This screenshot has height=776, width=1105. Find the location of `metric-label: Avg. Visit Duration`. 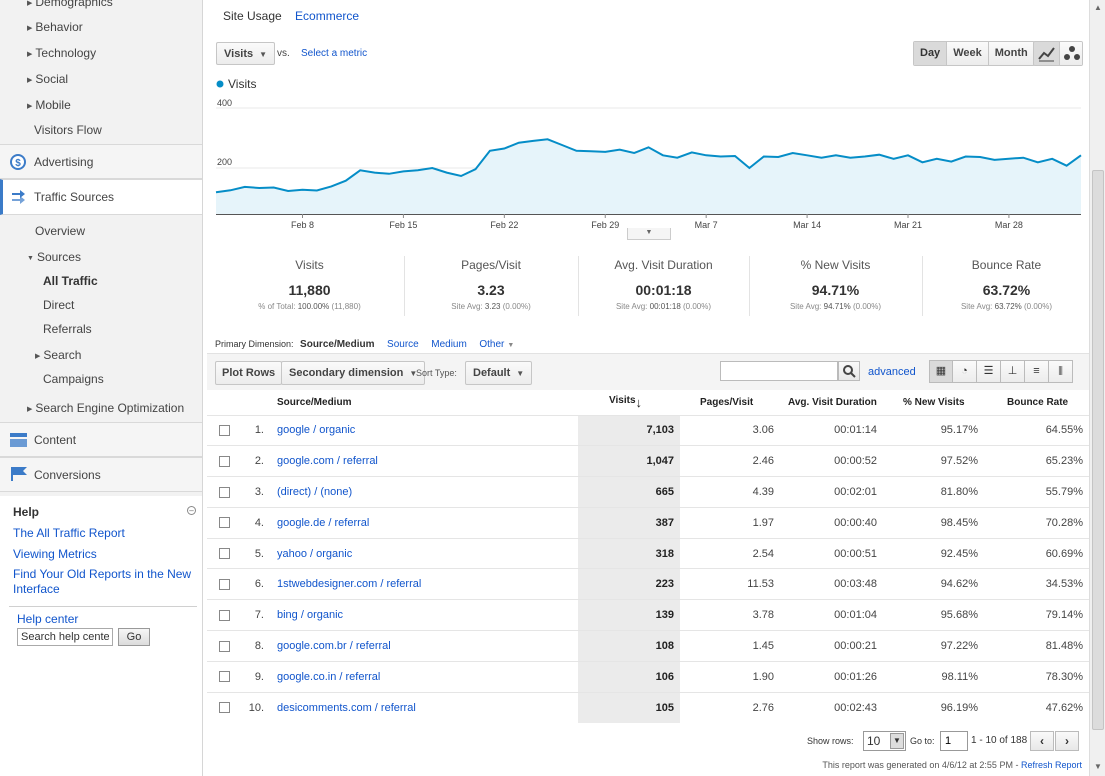

metric-label: Avg. Visit Duration is located at coordinates (663, 265).